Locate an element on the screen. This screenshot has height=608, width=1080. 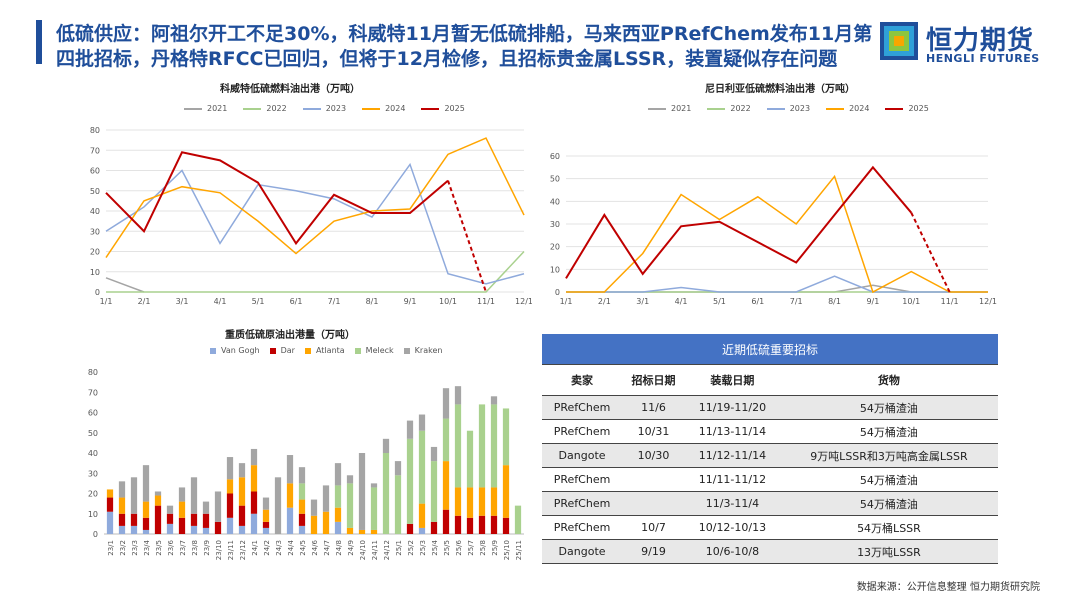
x-tick-label: 25/3 is located at coordinates (423, 548).